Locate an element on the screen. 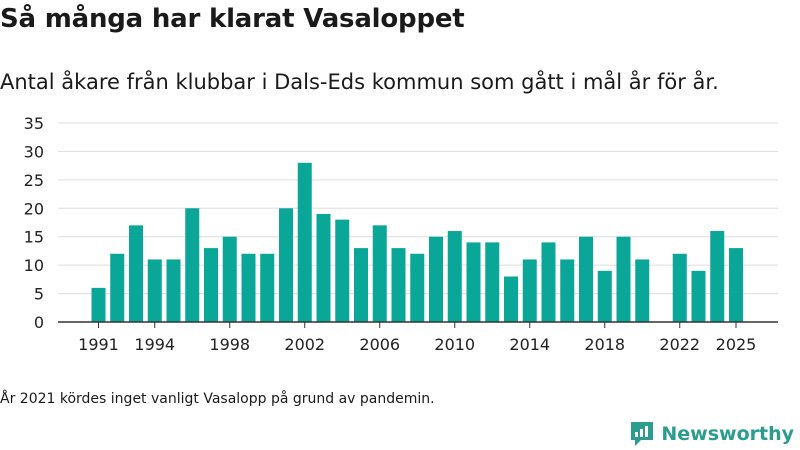  bar-2017 is located at coordinates (586, 279).